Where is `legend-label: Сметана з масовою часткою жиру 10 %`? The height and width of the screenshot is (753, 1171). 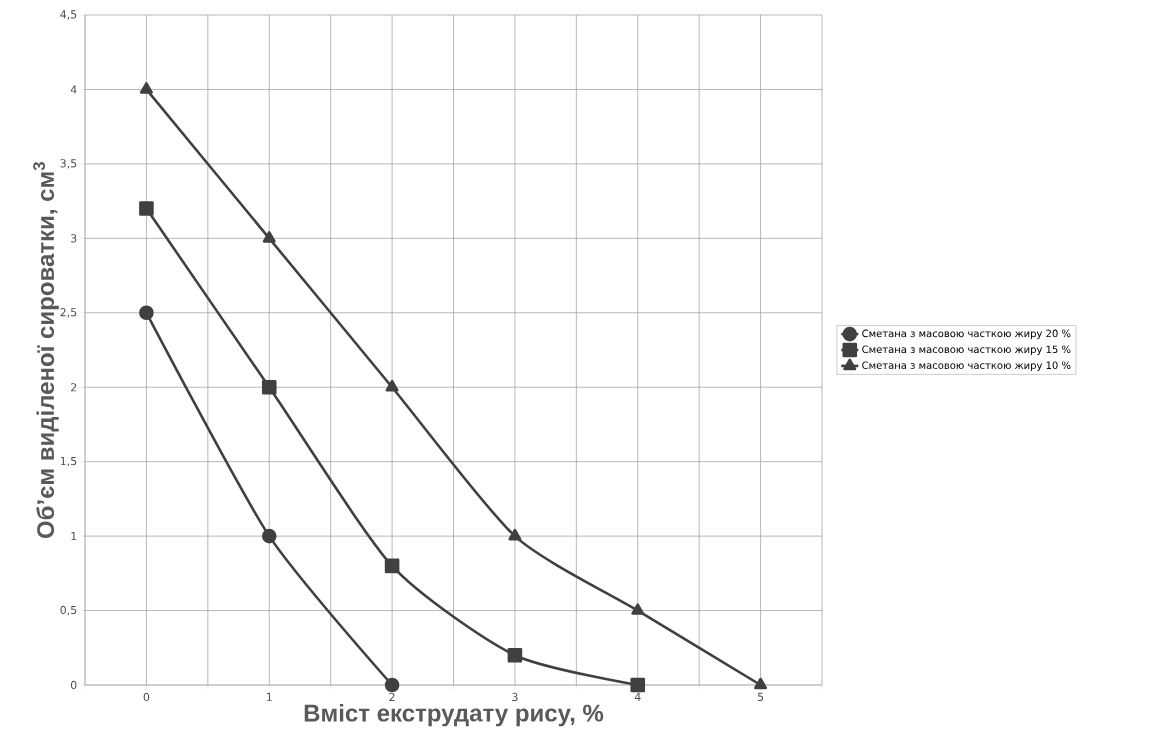 legend-label: Сметана з масовою часткою жиру 10 % is located at coordinates (966, 366).